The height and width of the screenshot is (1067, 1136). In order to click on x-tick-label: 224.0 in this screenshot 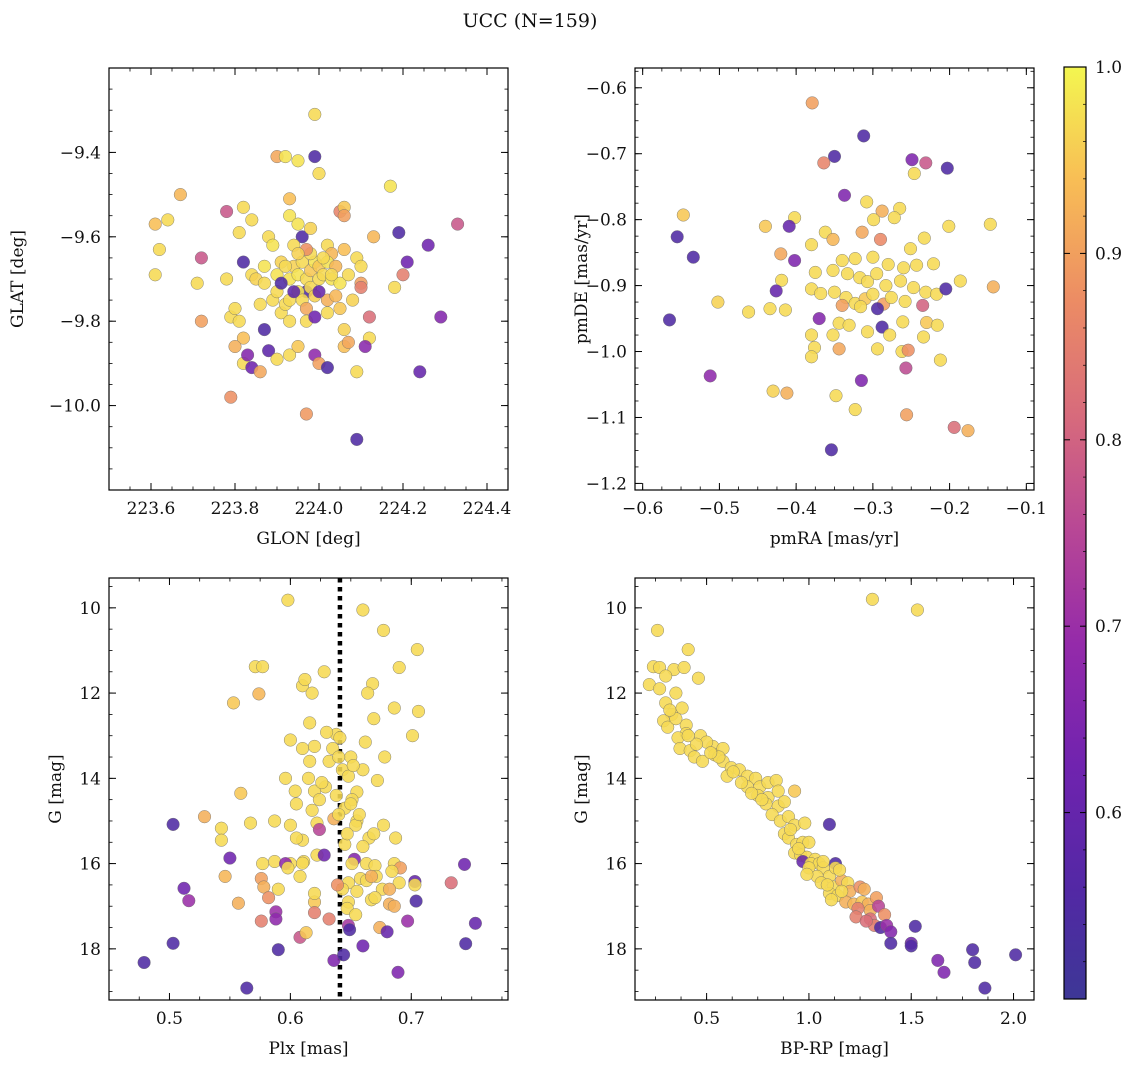, I will do `click(319, 509)`.